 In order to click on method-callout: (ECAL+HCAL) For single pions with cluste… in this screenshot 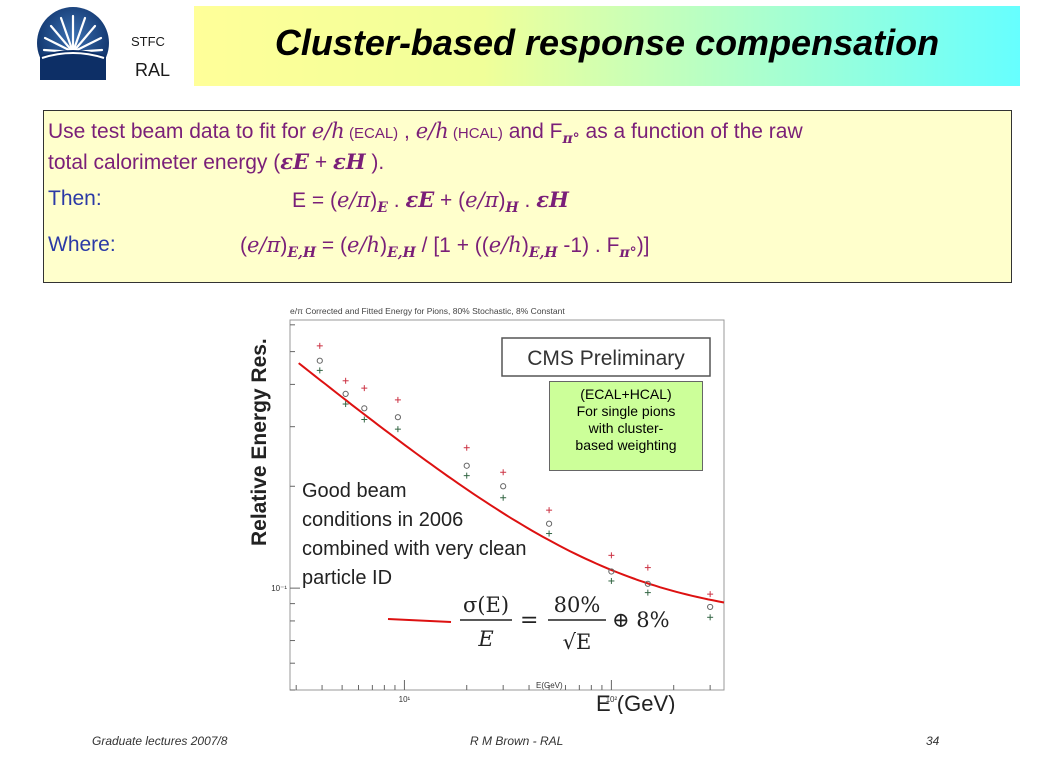, I will do `click(626, 426)`.